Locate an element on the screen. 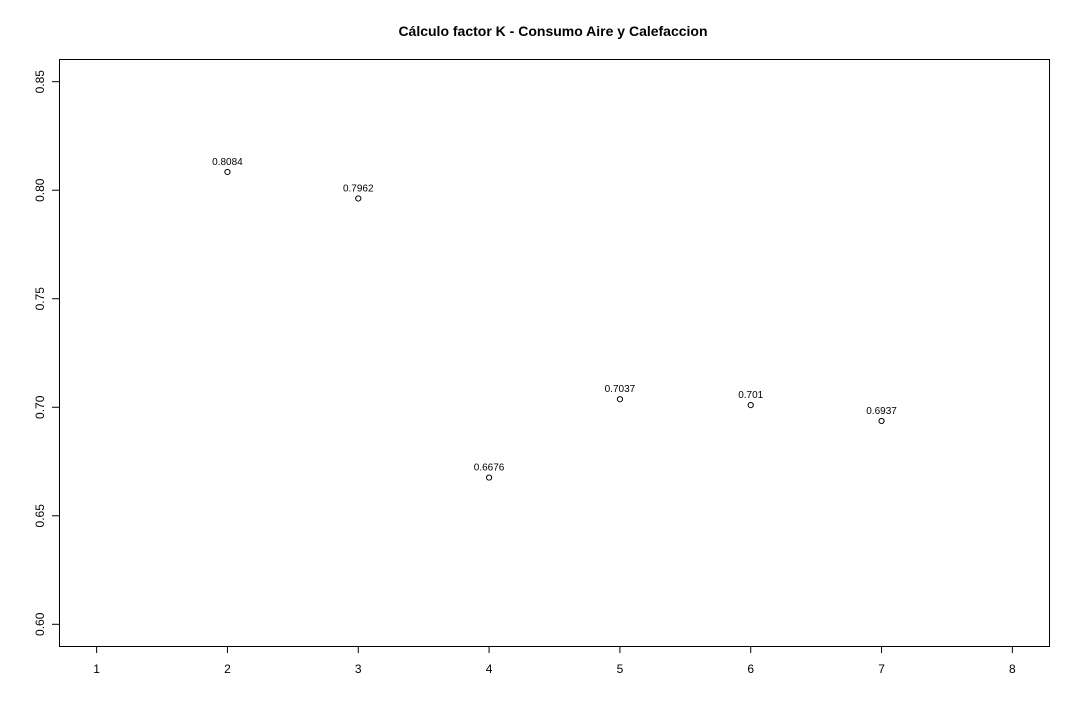 This screenshot has height=720, width=1080. x-tick-label: 4 is located at coordinates (489, 669).